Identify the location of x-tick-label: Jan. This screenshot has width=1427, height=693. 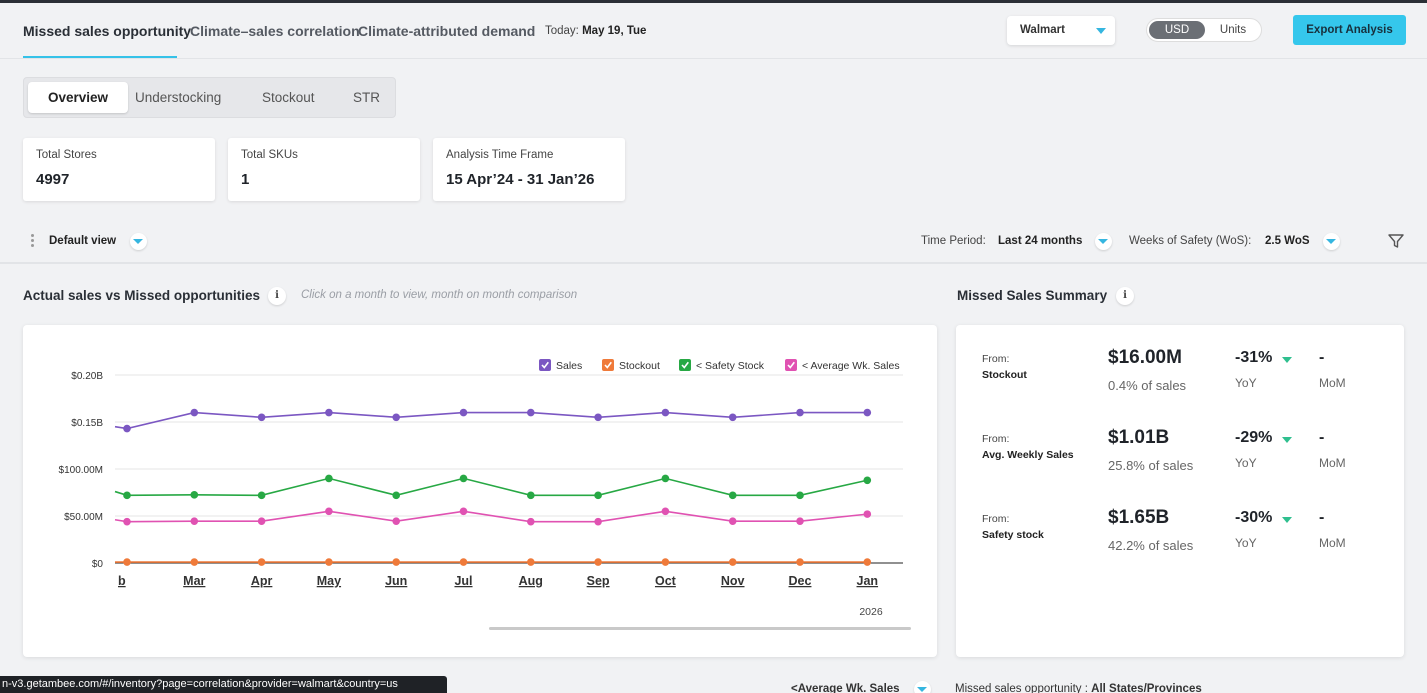
(868, 581).